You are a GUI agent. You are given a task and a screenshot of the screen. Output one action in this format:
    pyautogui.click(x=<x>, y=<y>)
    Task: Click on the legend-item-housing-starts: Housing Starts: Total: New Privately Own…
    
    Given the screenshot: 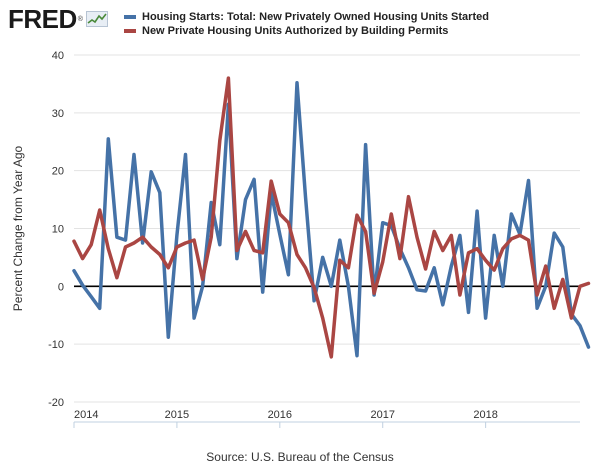 What is the action you would take?
    pyautogui.click(x=306, y=17)
    